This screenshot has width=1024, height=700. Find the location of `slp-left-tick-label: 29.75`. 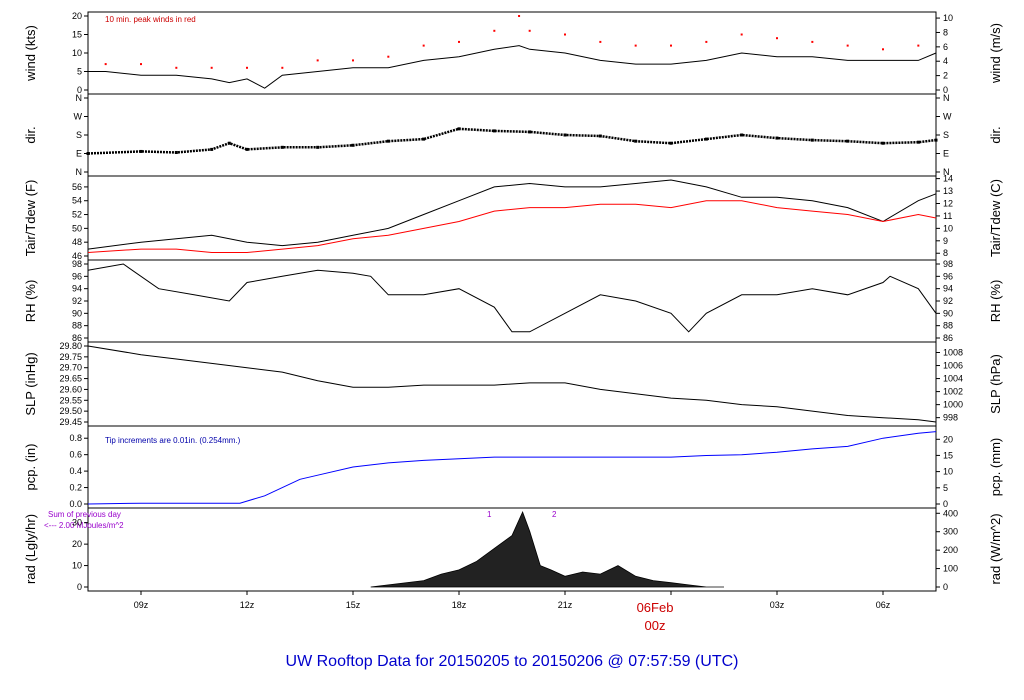

slp-left-tick-label: 29.75 is located at coordinates (70, 357).